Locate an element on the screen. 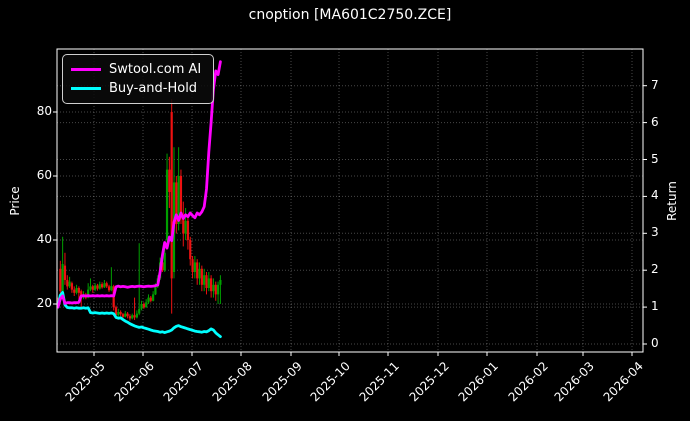 The image size is (690, 421). price-tick-label: 40 is located at coordinates (44, 239).